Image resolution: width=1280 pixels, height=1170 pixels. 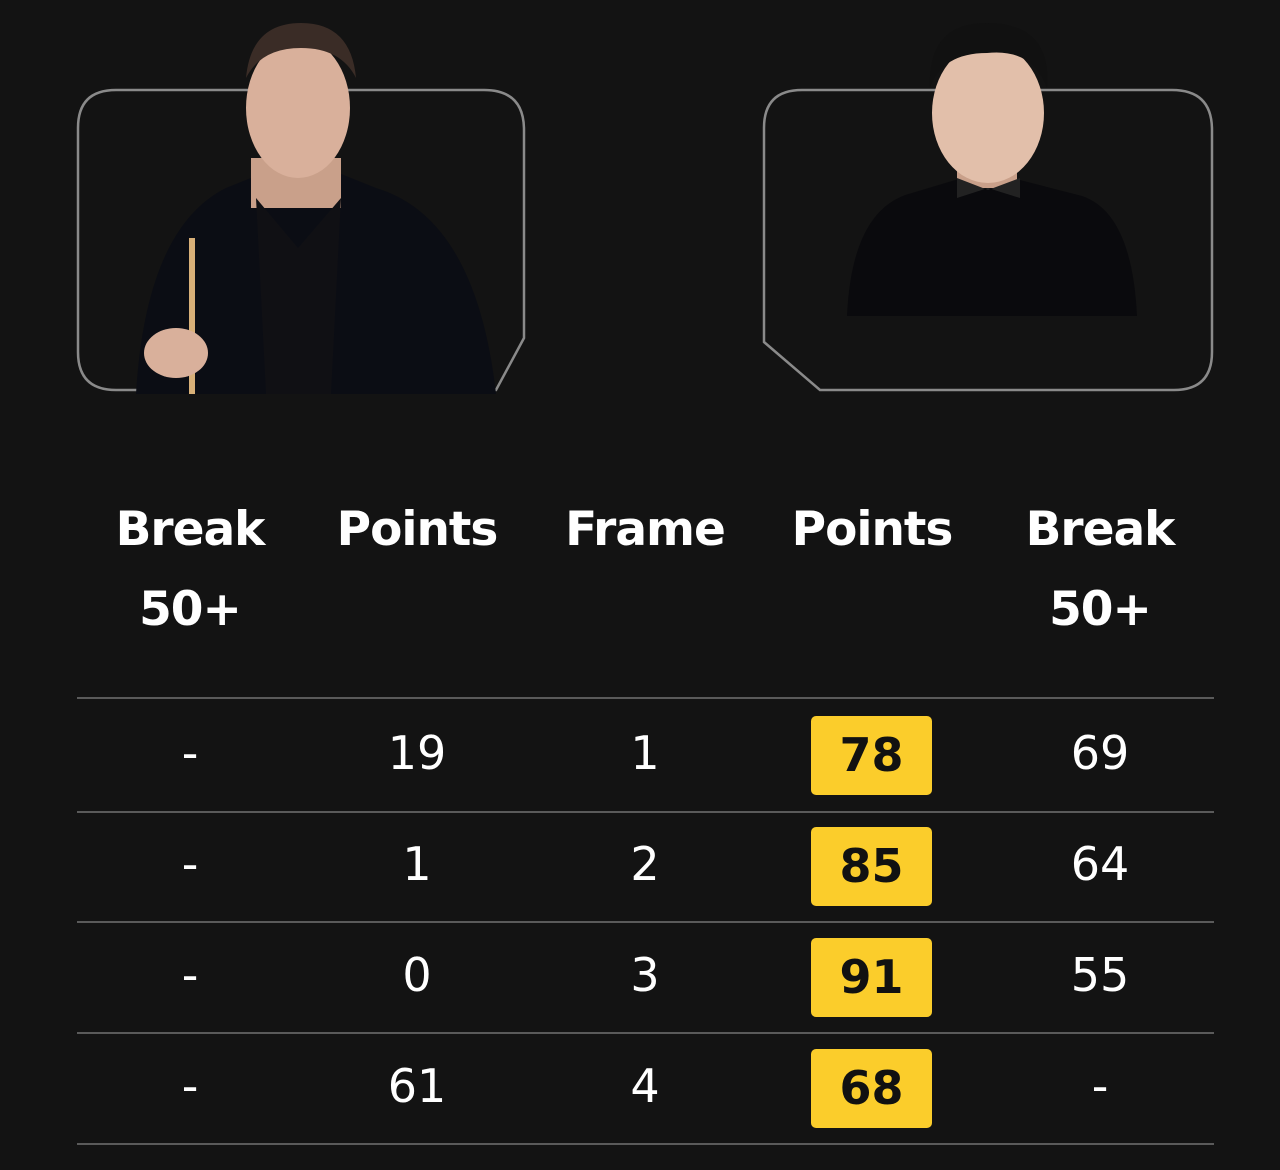 What do you see at coordinates (871, 977) in the screenshot?
I see `winning-points-badge: 91` at bounding box center [871, 977].